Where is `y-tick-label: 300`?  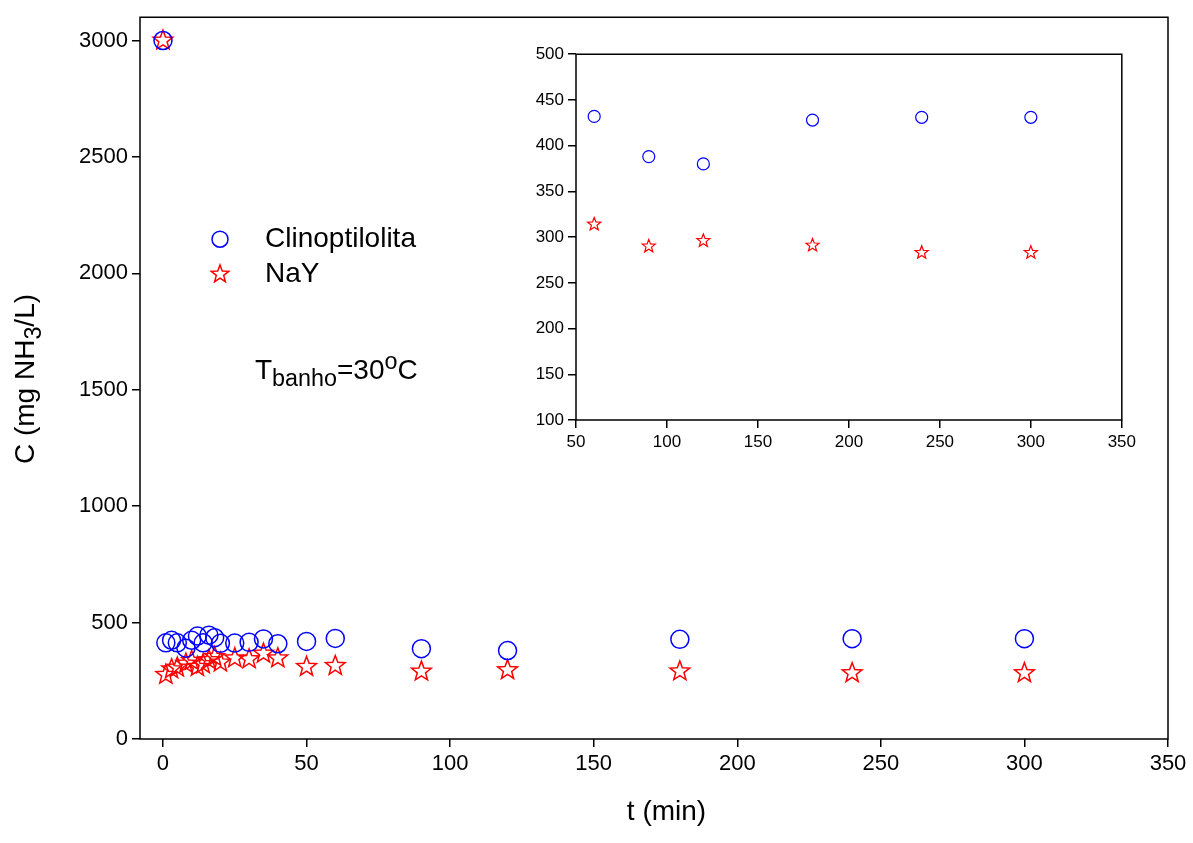
y-tick-label: 300 is located at coordinates (549, 236).